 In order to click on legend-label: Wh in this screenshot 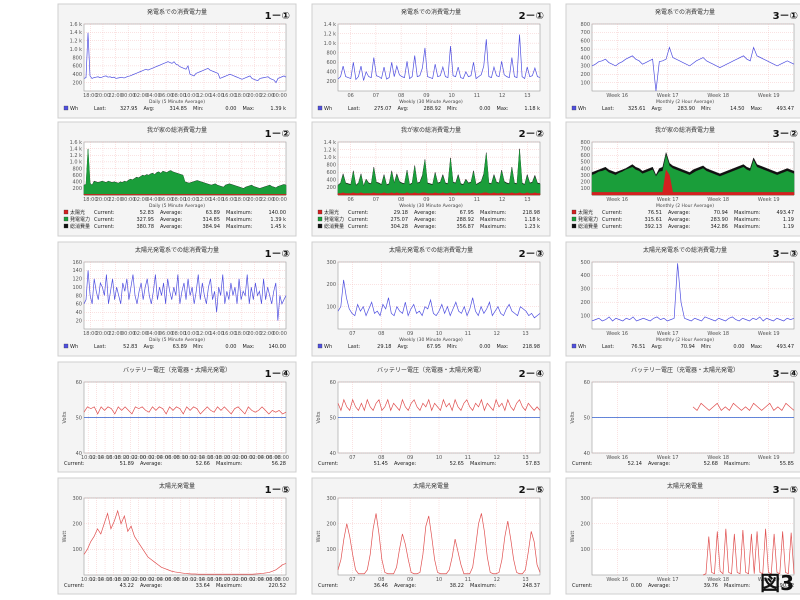, I will do `click(74, 347)`.